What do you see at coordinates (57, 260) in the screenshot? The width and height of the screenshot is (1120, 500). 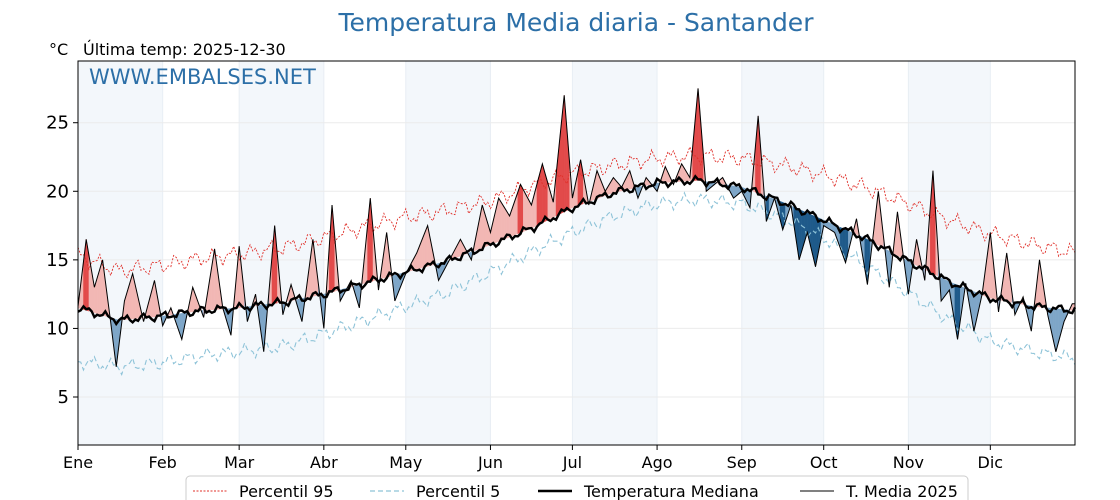 I see `y-tick-label: 15` at bounding box center [57, 260].